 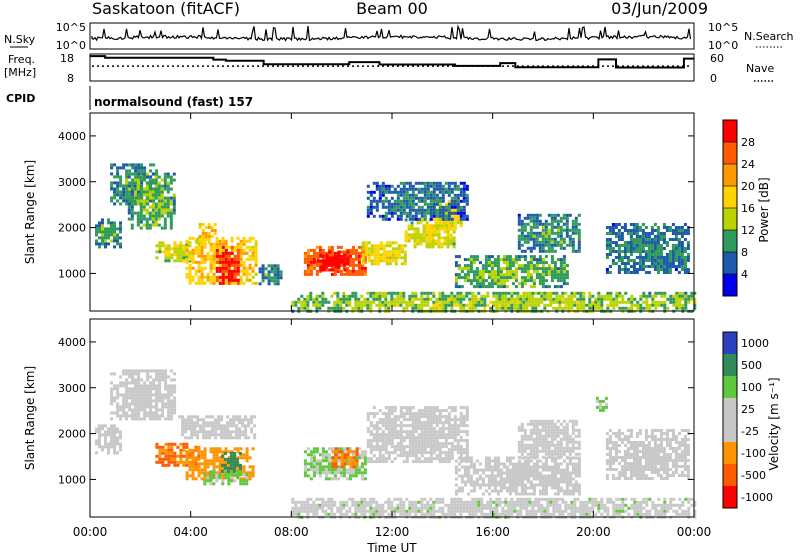 What do you see at coordinates (399, 36) in the screenshot?
I see `noise-panel: N.Sky 10^5 10^0 10^5 10^0 N.Search` at bounding box center [399, 36].